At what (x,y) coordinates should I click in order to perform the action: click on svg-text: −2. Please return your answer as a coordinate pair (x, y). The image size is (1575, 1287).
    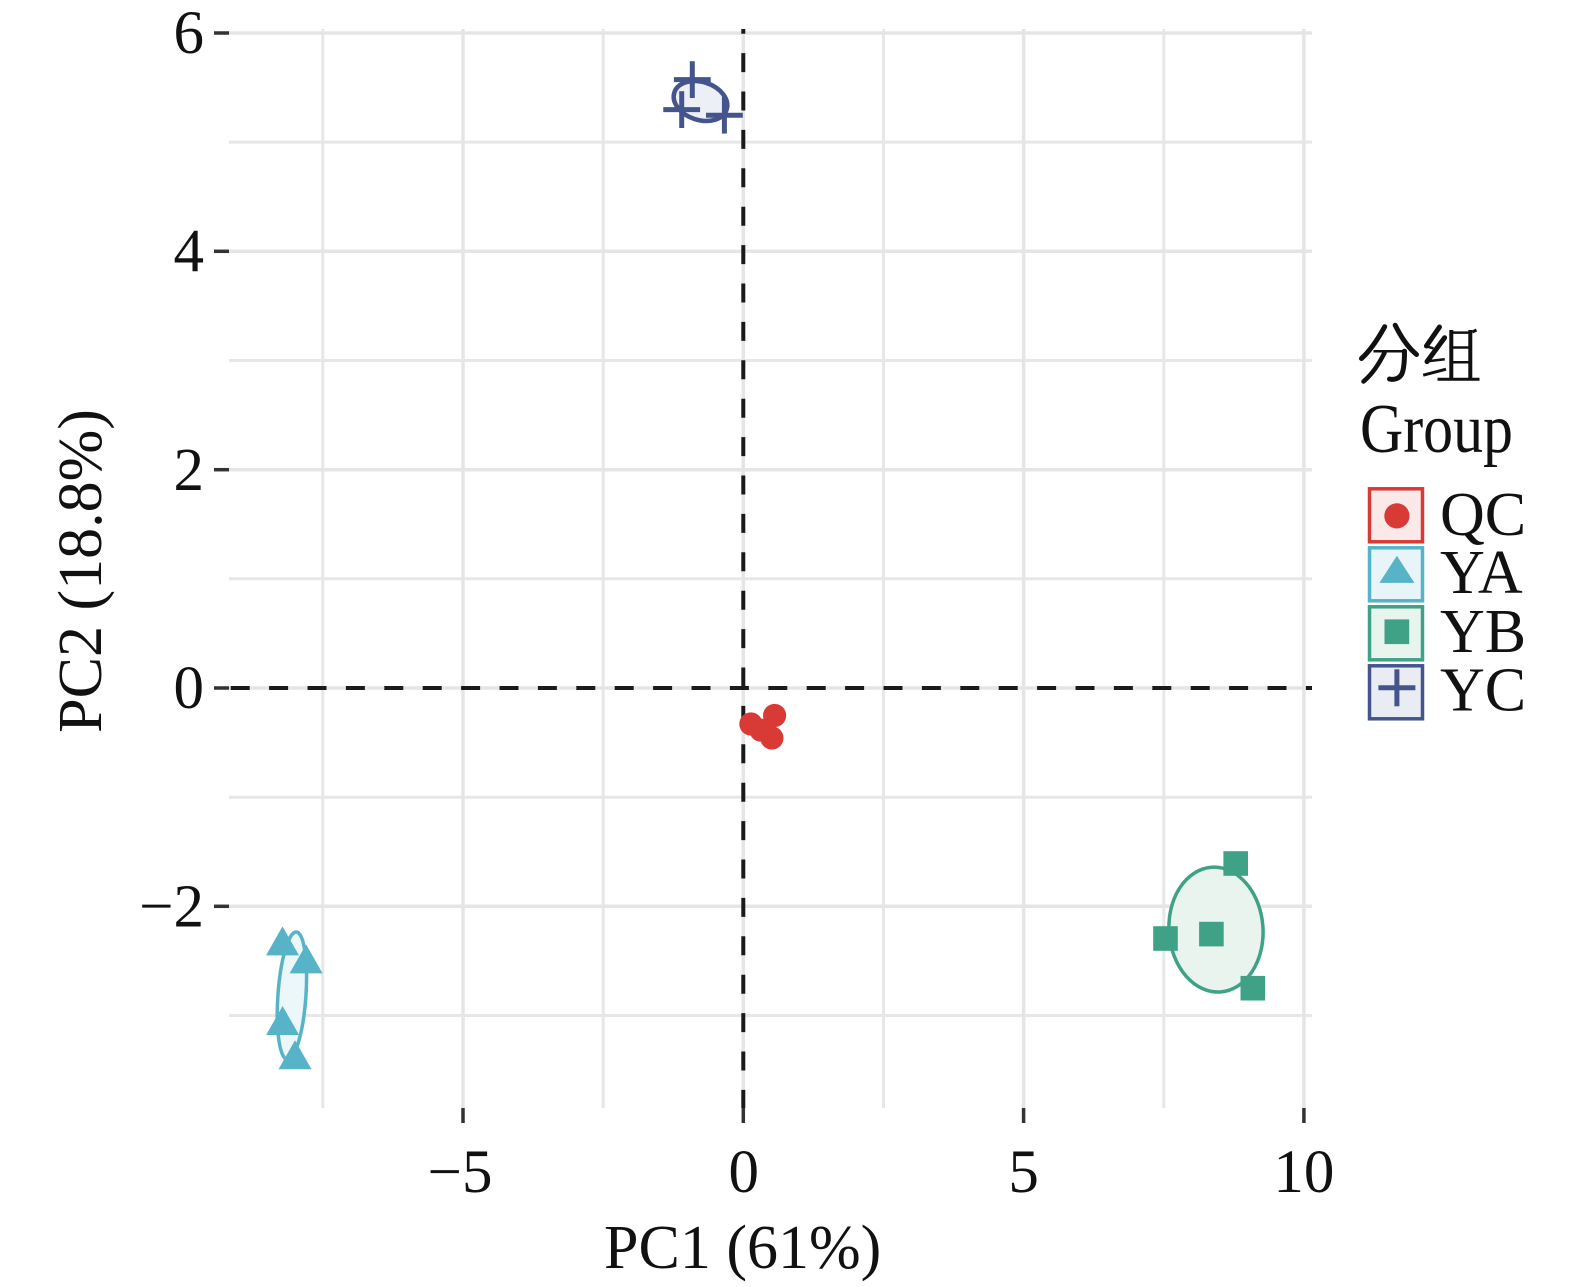
    Looking at the image, I should click on (171, 907).